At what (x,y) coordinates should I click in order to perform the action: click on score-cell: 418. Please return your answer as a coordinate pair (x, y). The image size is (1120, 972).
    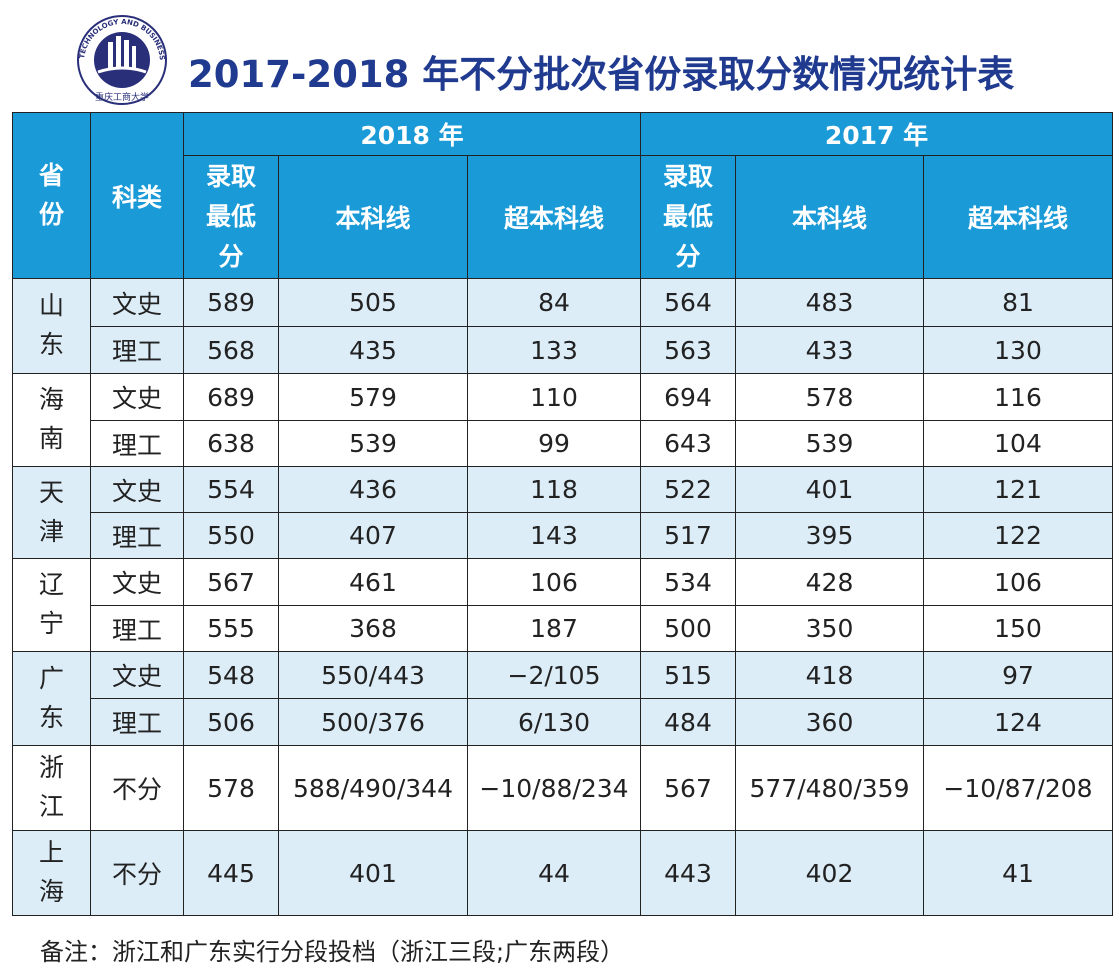
    Looking at the image, I should click on (829, 675).